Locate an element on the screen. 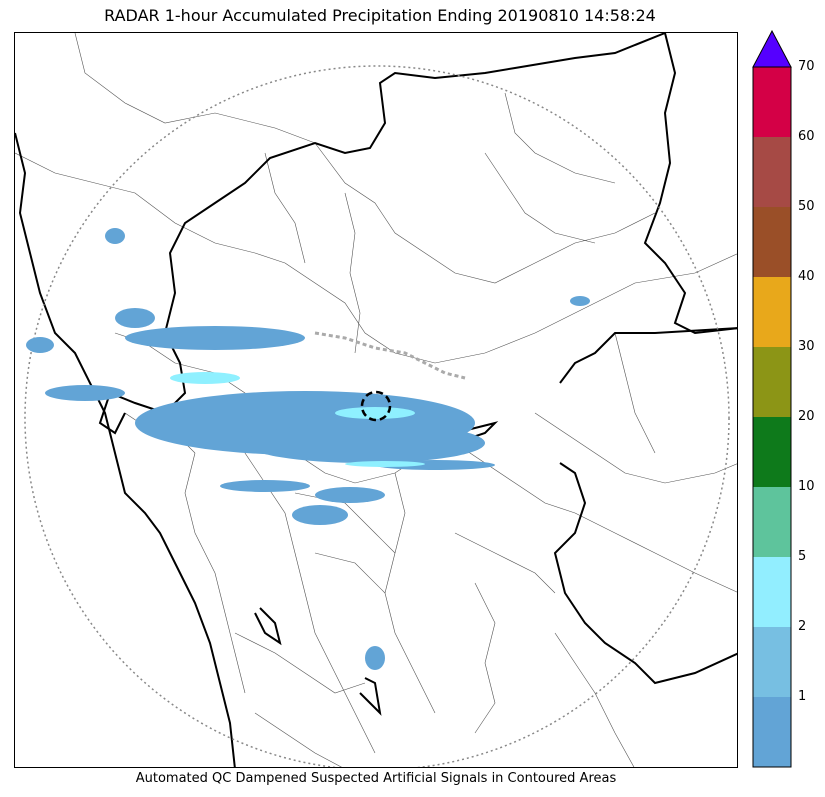  colorbar-extend-arrow is located at coordinates (772, 48).